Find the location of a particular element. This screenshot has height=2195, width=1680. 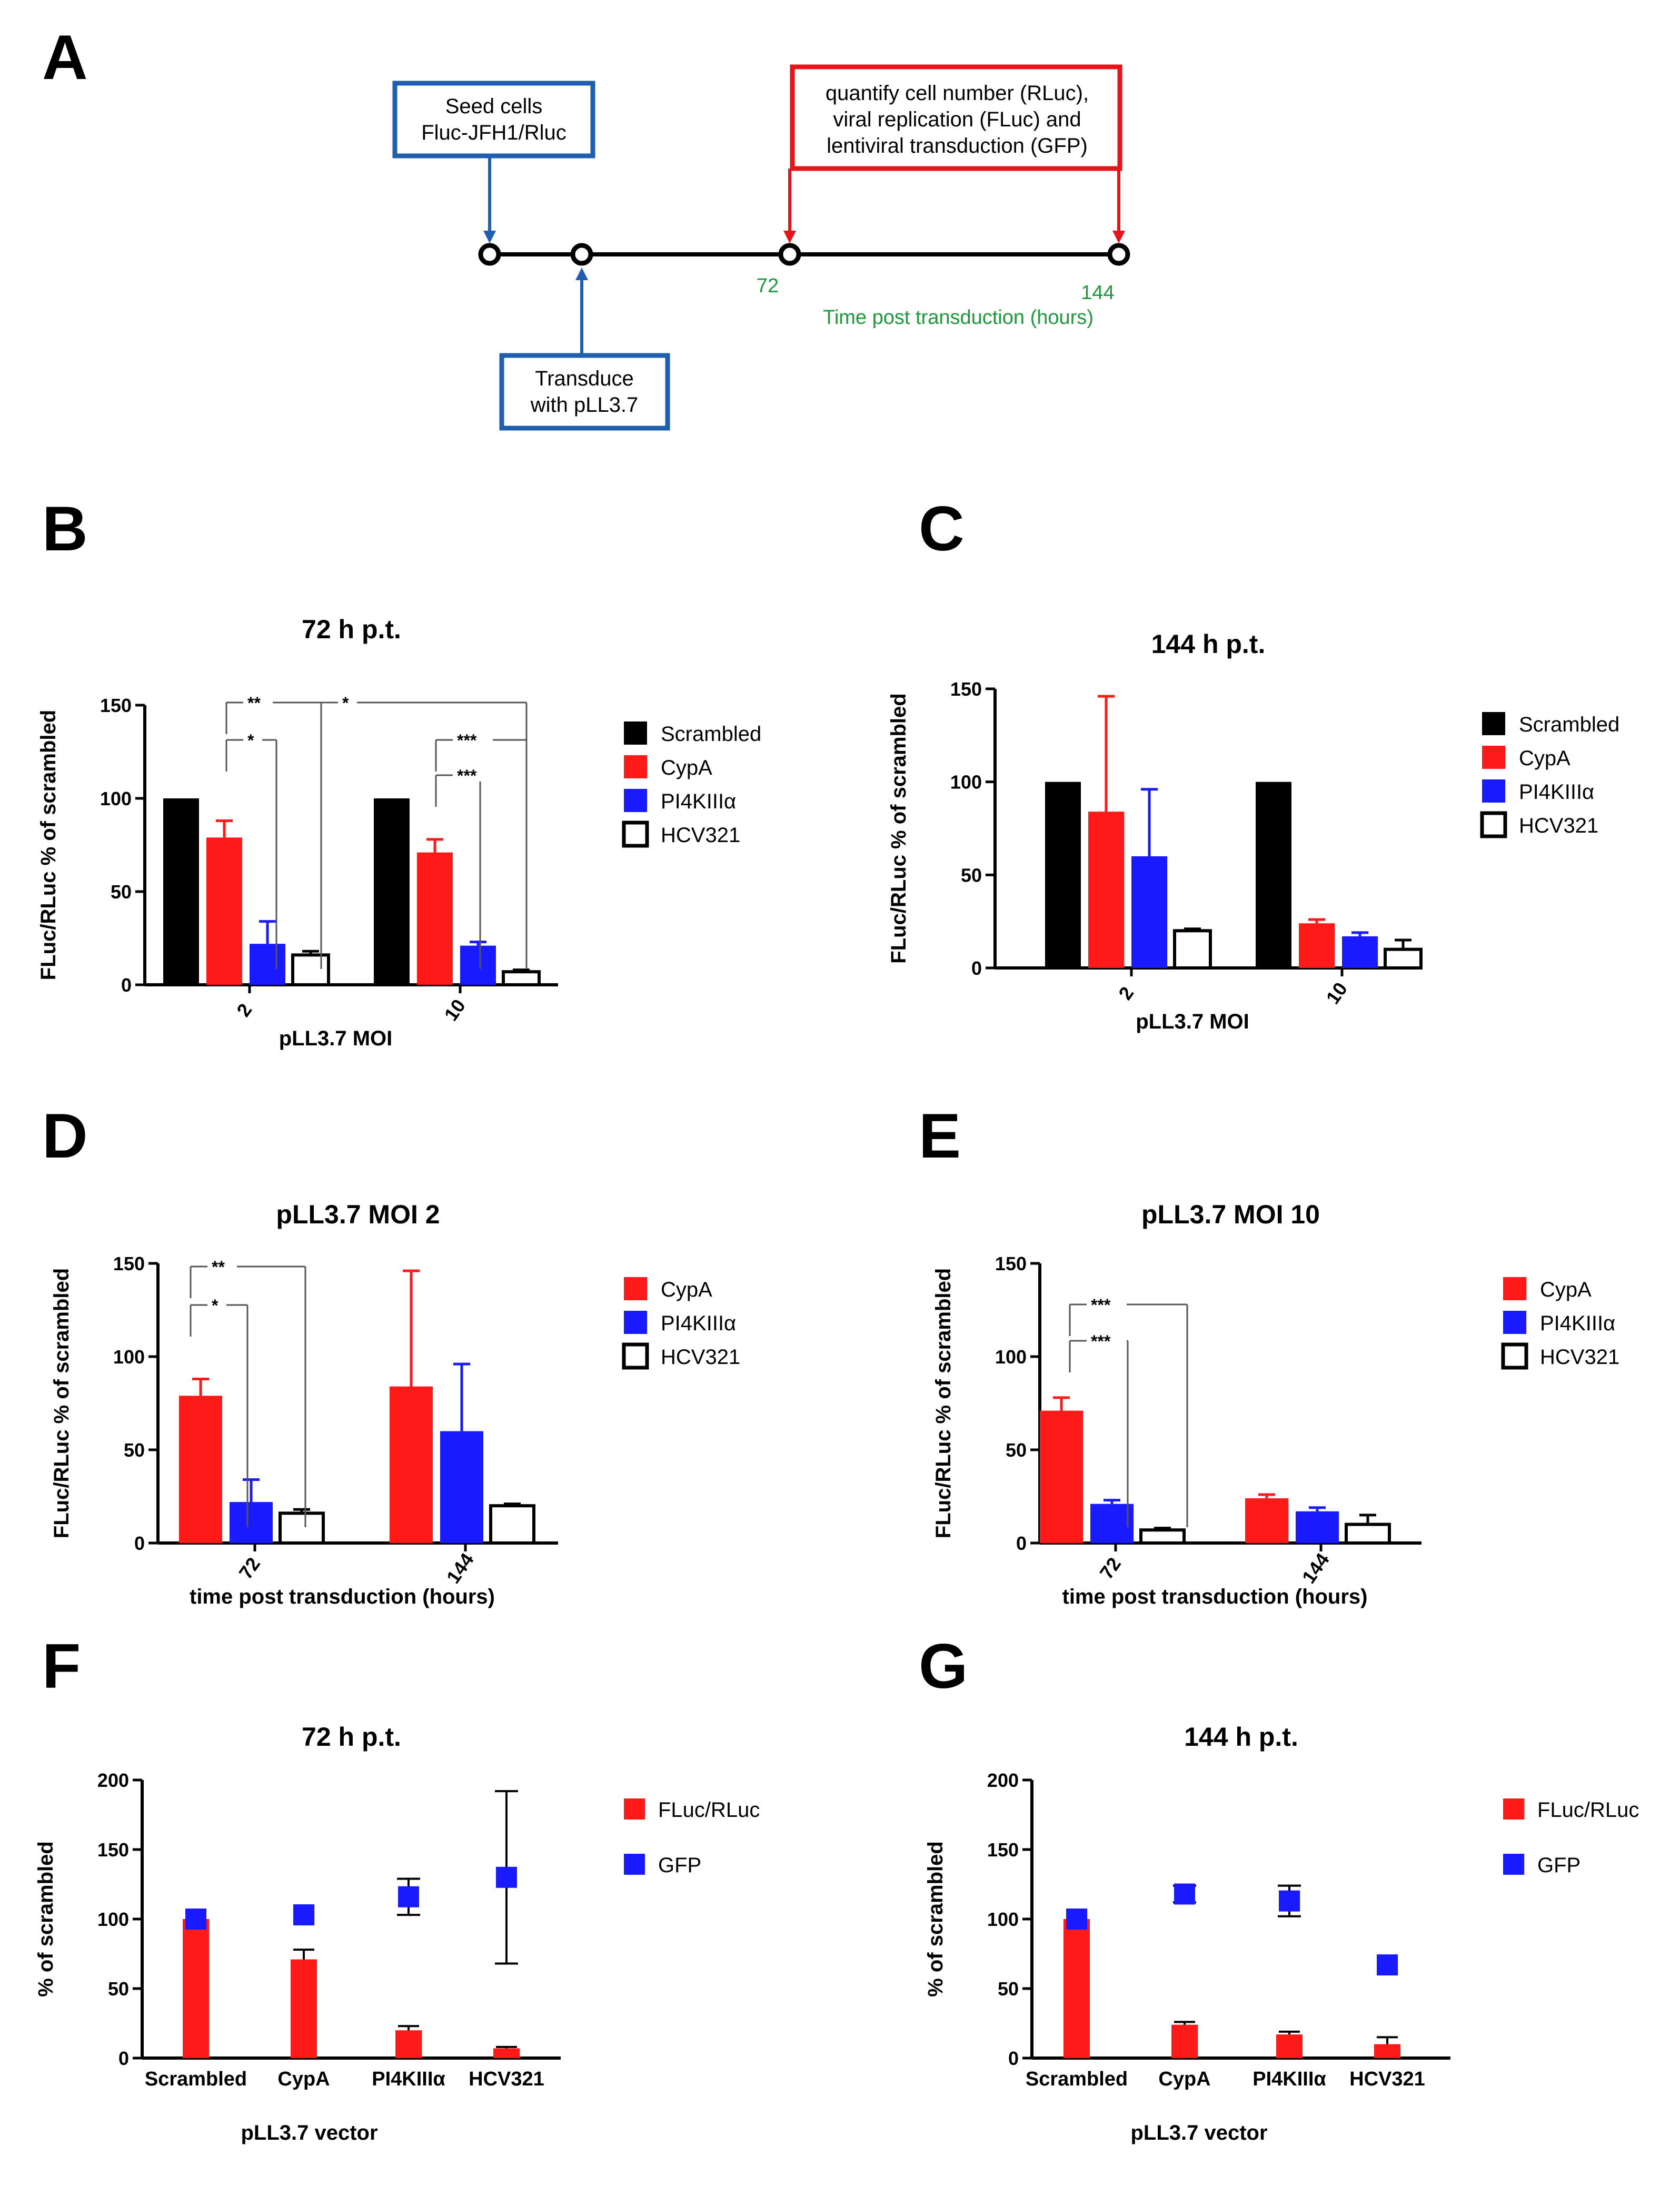

seed-box-line-1: Seed cells is located at coordinates (494, 106).